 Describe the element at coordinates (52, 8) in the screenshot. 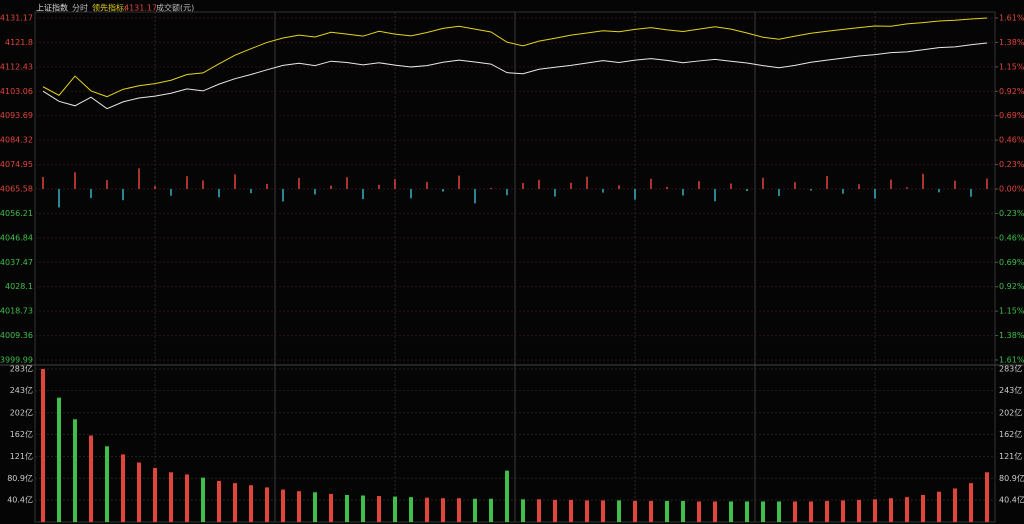

I see `chart-title: 上证指数` at that location.